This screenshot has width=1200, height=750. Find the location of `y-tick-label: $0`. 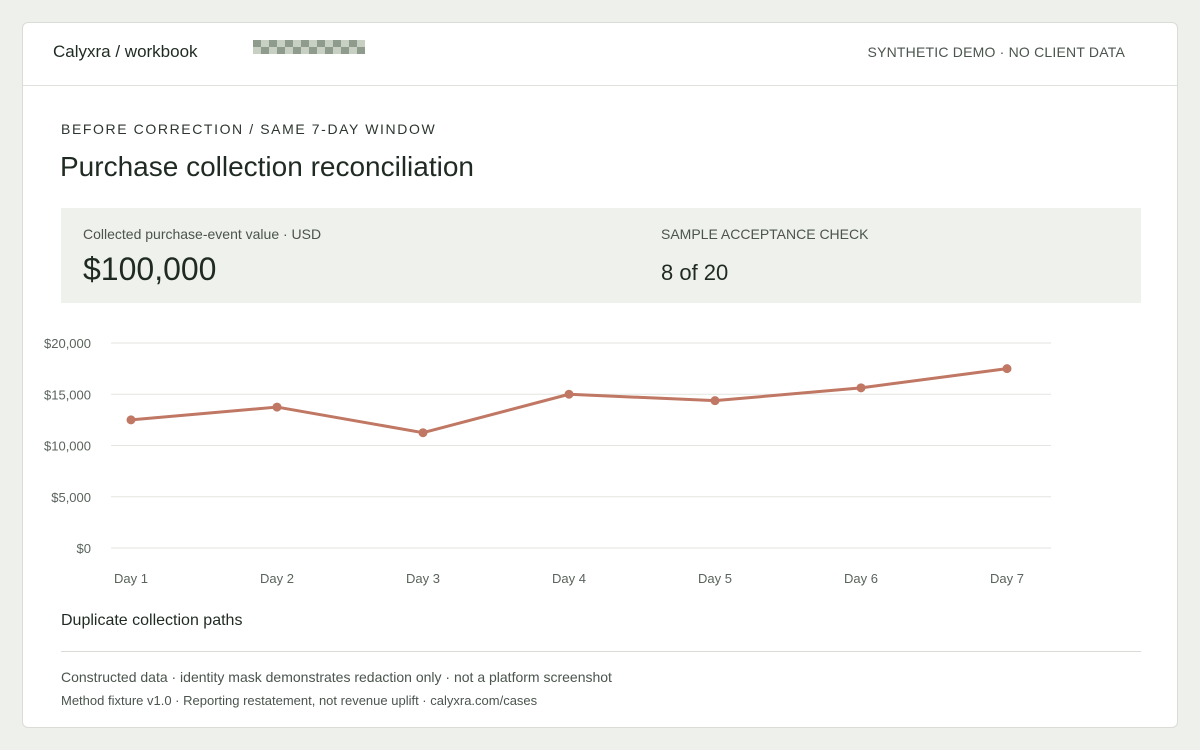

y-tick-label: $0 is located at coordinates (84, 548).